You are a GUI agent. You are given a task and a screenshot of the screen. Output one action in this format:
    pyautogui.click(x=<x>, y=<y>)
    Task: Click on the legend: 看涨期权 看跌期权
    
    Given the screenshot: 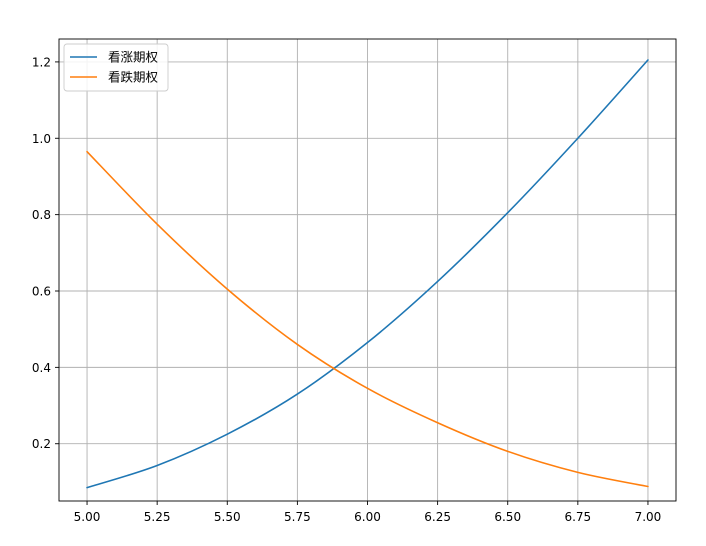 What is the action you would take?
    pyautogui.click(x=116, y=67)
    